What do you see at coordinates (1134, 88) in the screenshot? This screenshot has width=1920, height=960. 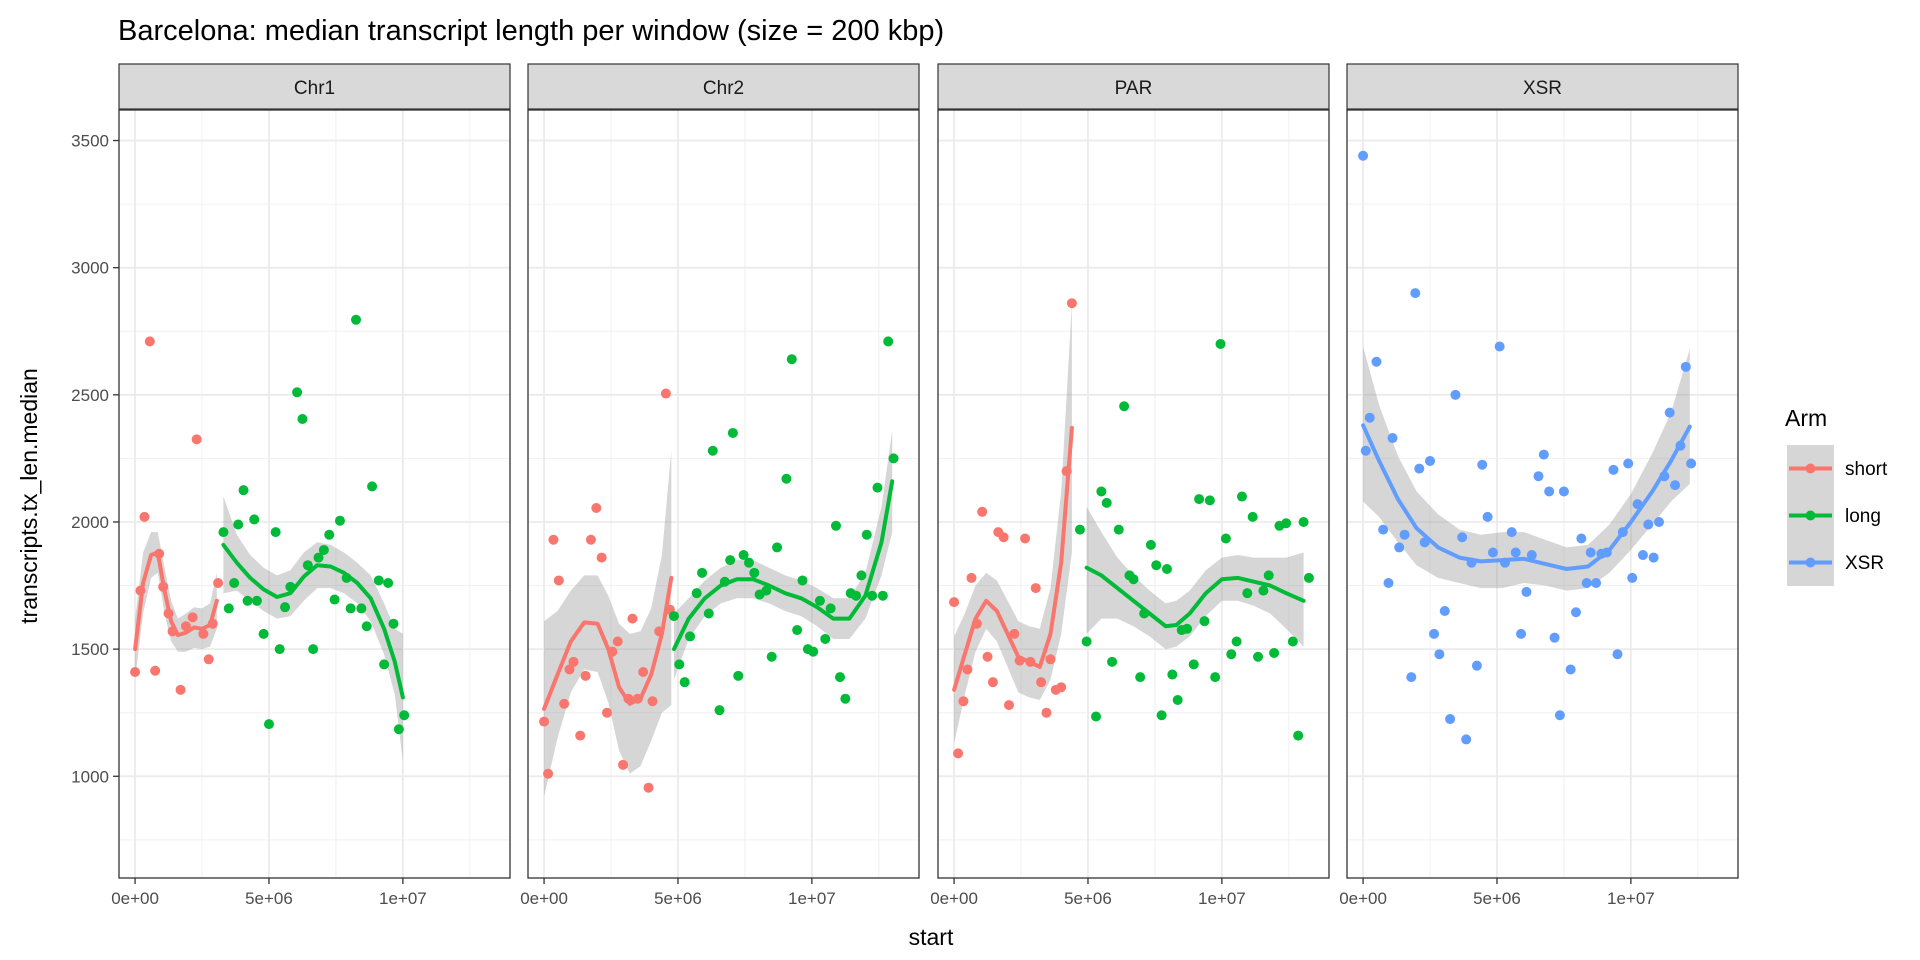 I see `facet-strip-label: PAR` at bounding box center [1134, 88].